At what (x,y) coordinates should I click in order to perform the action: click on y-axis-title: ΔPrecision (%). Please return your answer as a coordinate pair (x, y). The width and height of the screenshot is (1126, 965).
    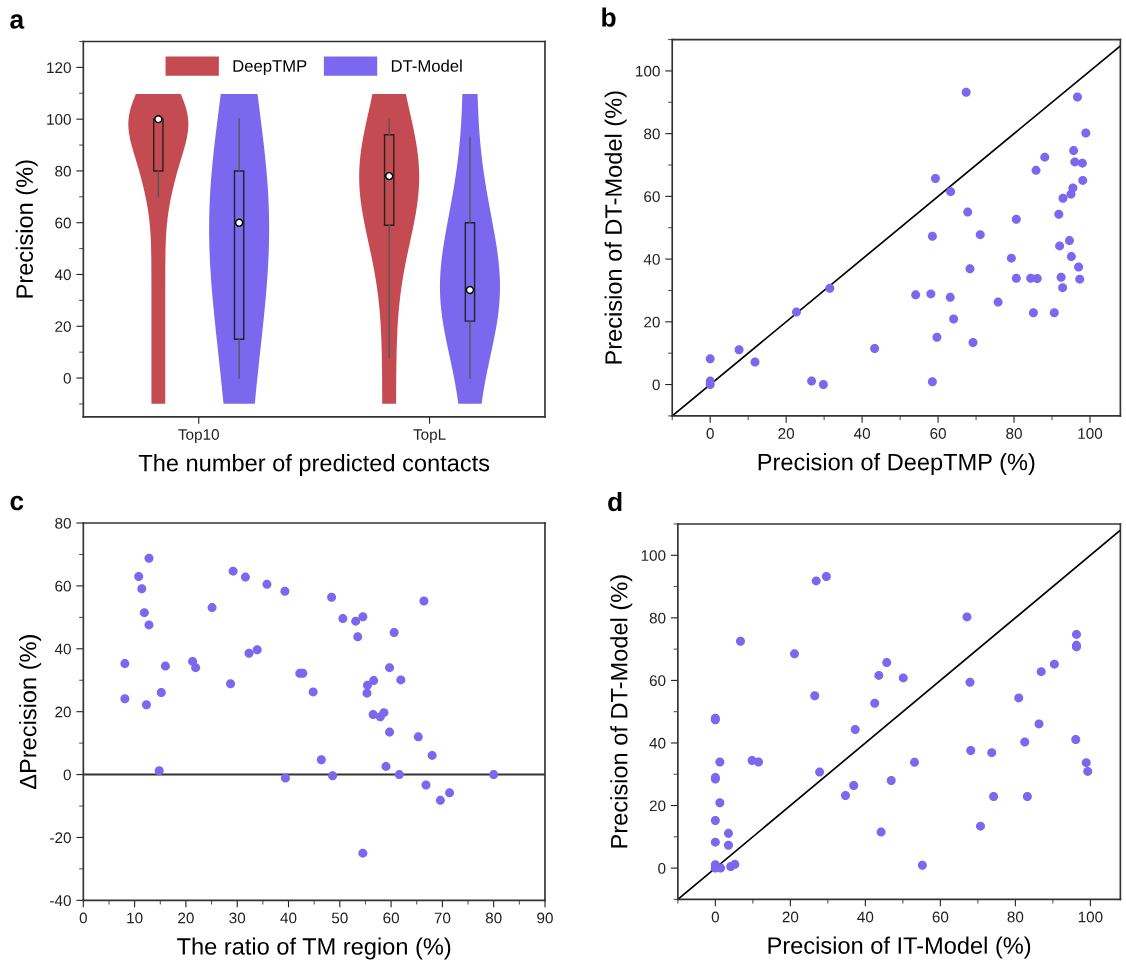
    Looking at the image, I should click on (30, 712).